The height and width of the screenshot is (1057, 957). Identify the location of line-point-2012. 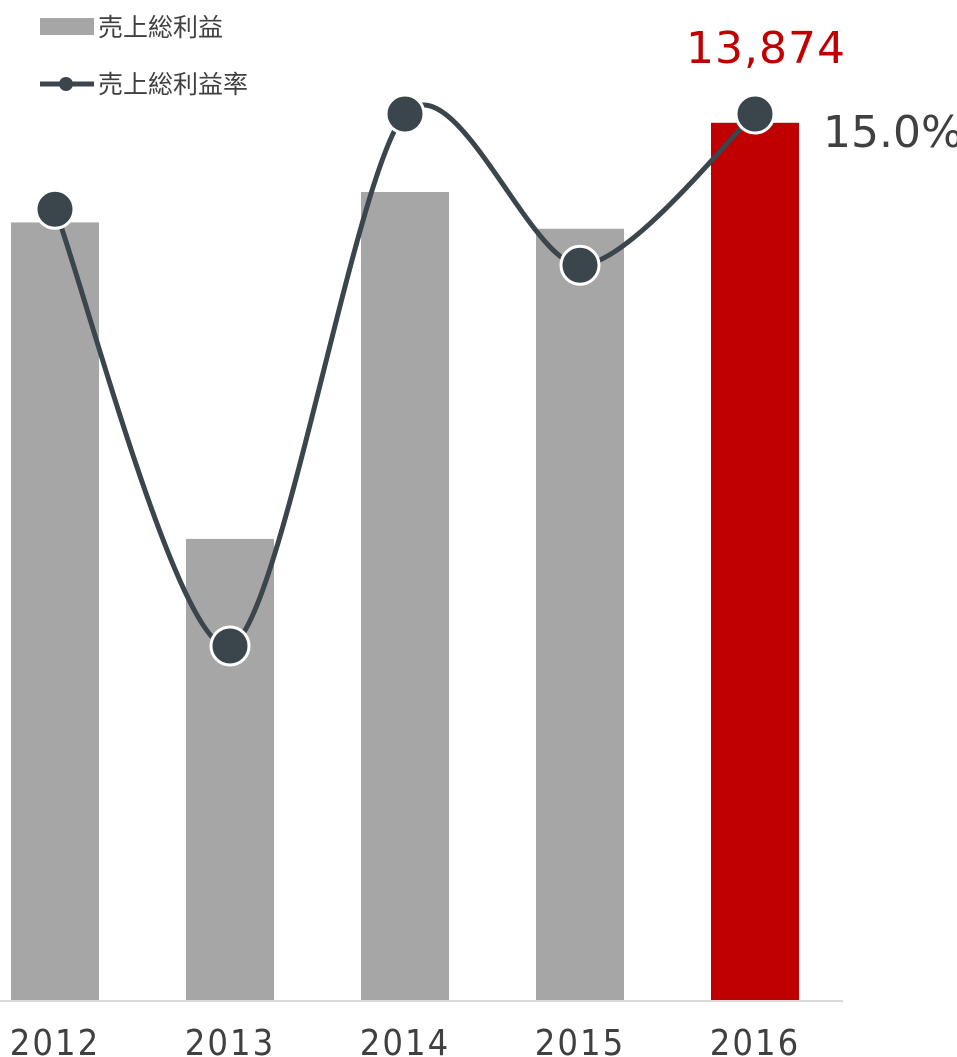
(55, 209).